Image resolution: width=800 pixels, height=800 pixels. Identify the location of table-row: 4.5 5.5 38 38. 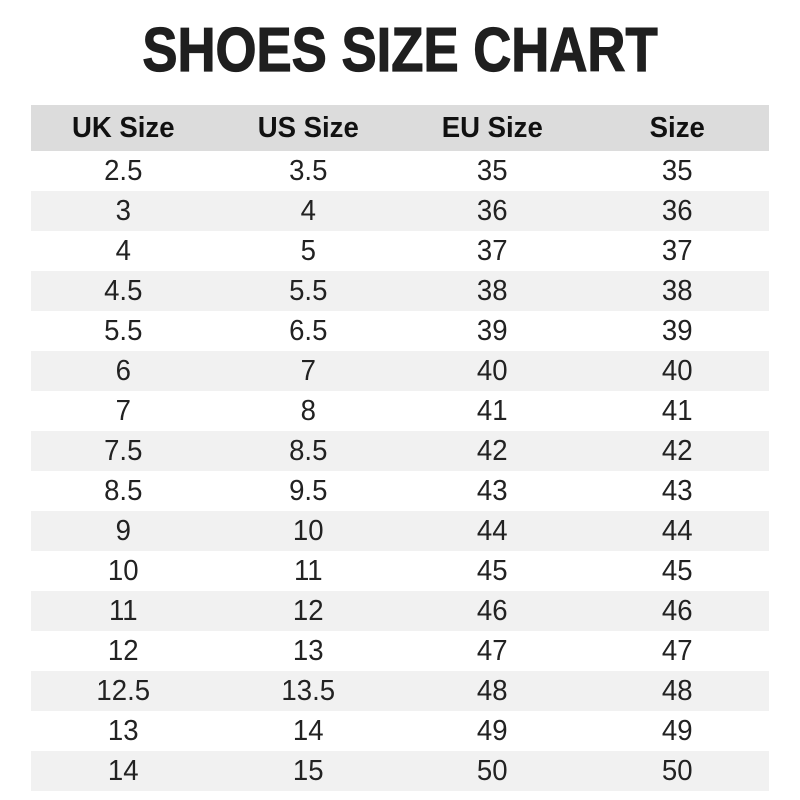
(400, 291).